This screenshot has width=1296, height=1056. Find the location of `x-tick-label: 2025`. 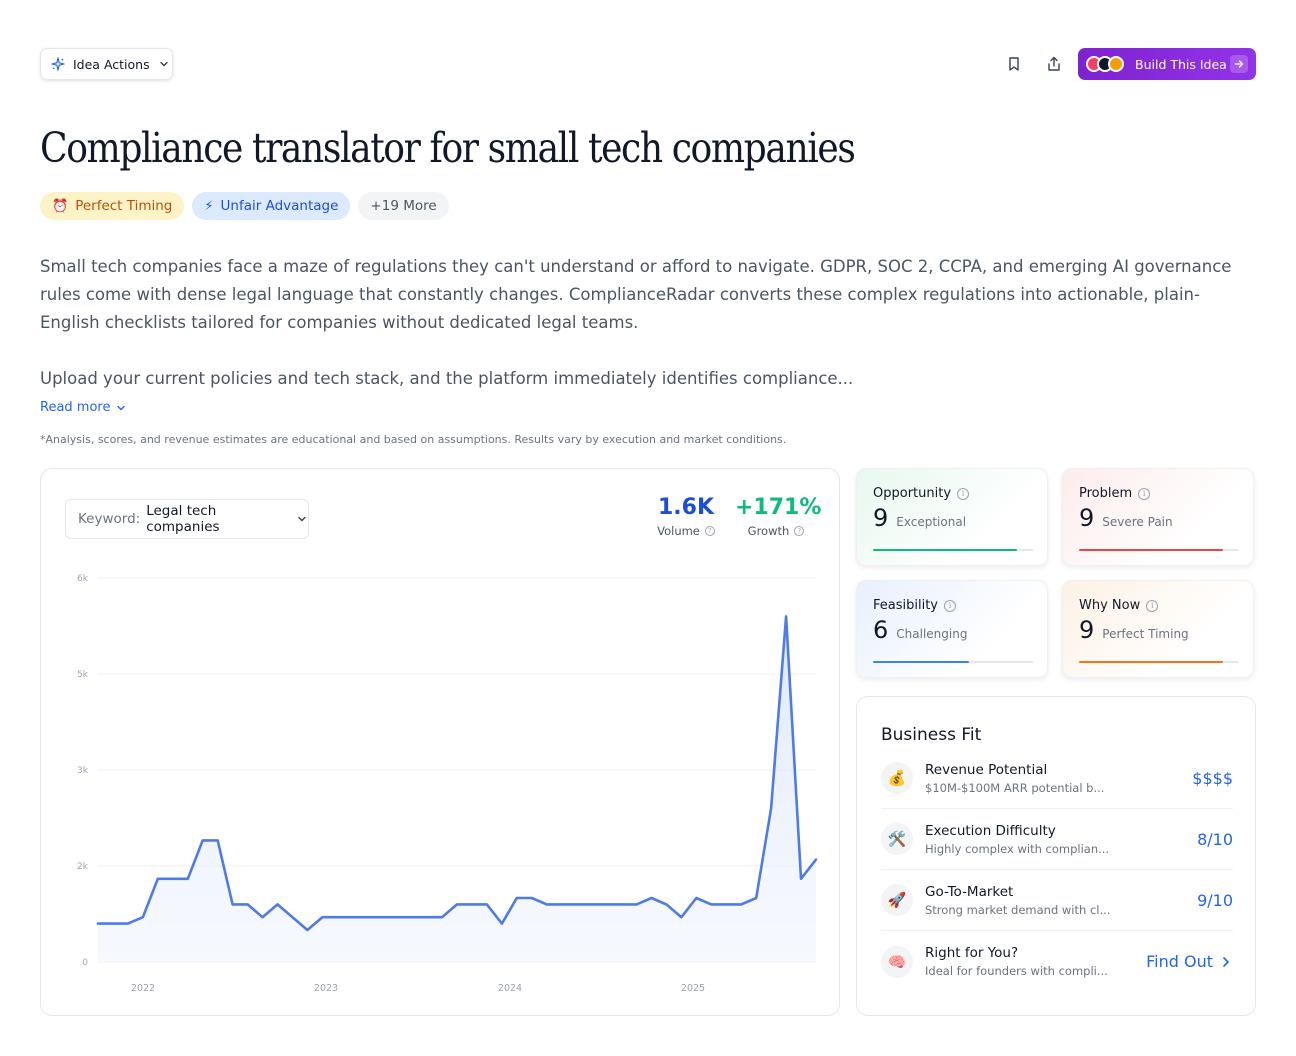

x-tick-label: 2025 is located at coordinates (693, 988).